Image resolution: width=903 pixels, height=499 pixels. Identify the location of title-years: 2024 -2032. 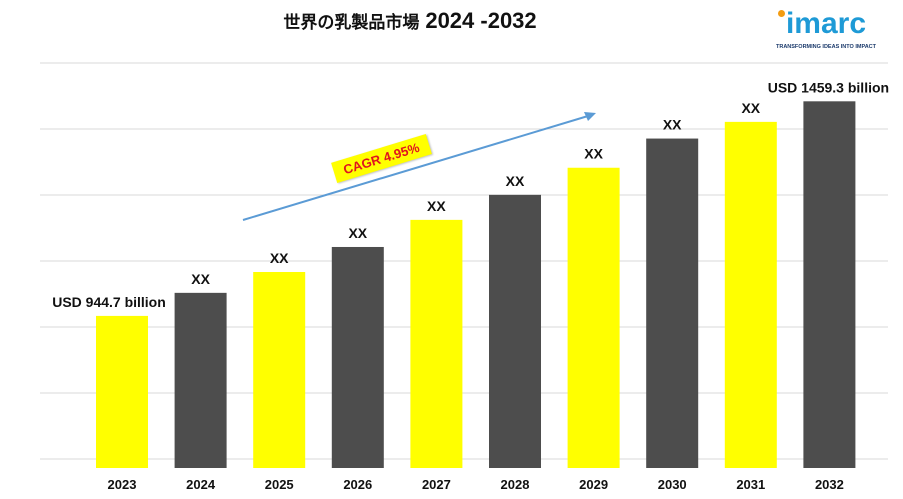
(481, 20).